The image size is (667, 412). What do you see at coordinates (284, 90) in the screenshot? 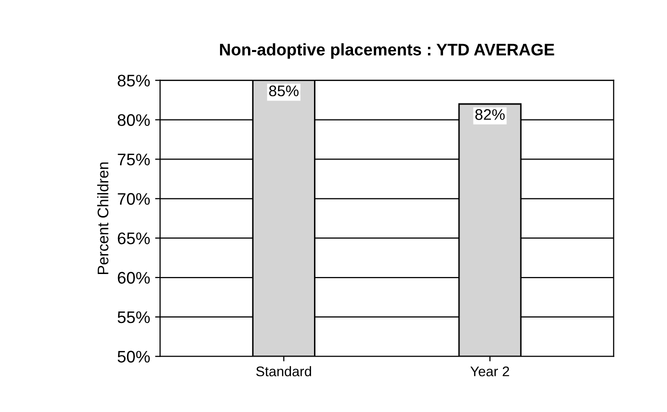
I see `data-label: 85%` at bounding box center [284, 90].